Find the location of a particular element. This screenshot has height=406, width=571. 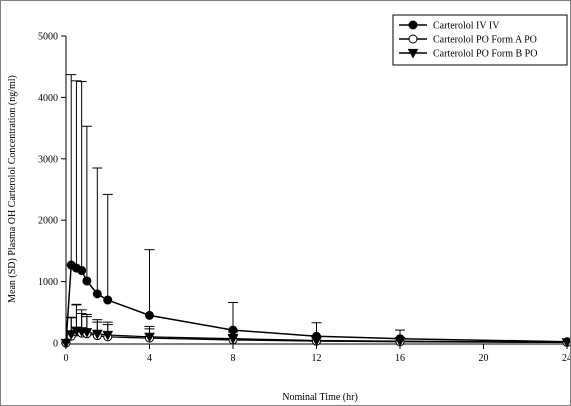

y-tick-label: 4000 is located at coordinates (48, 98).